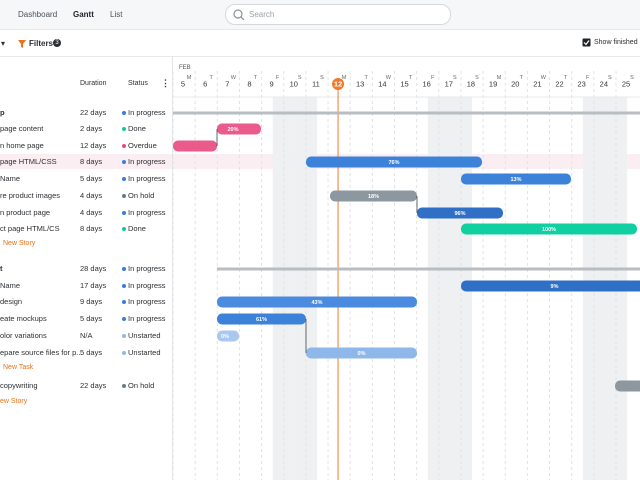 The width and height of the screenshot is (640, 480). What do you see at coordinates (205, 84) in the screenshot?
I see `day: 6` at bounding box center [205, 84].